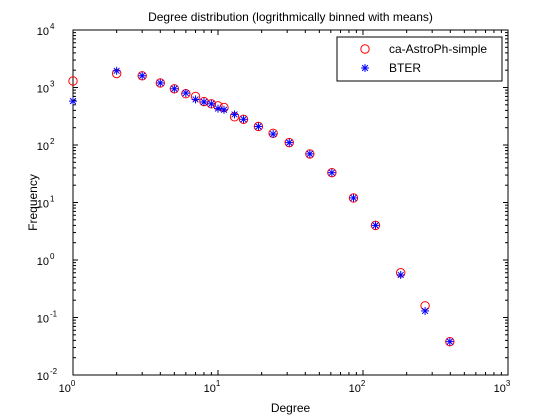  I want to click on y-tick-exponent: 2, so click(52, 141).